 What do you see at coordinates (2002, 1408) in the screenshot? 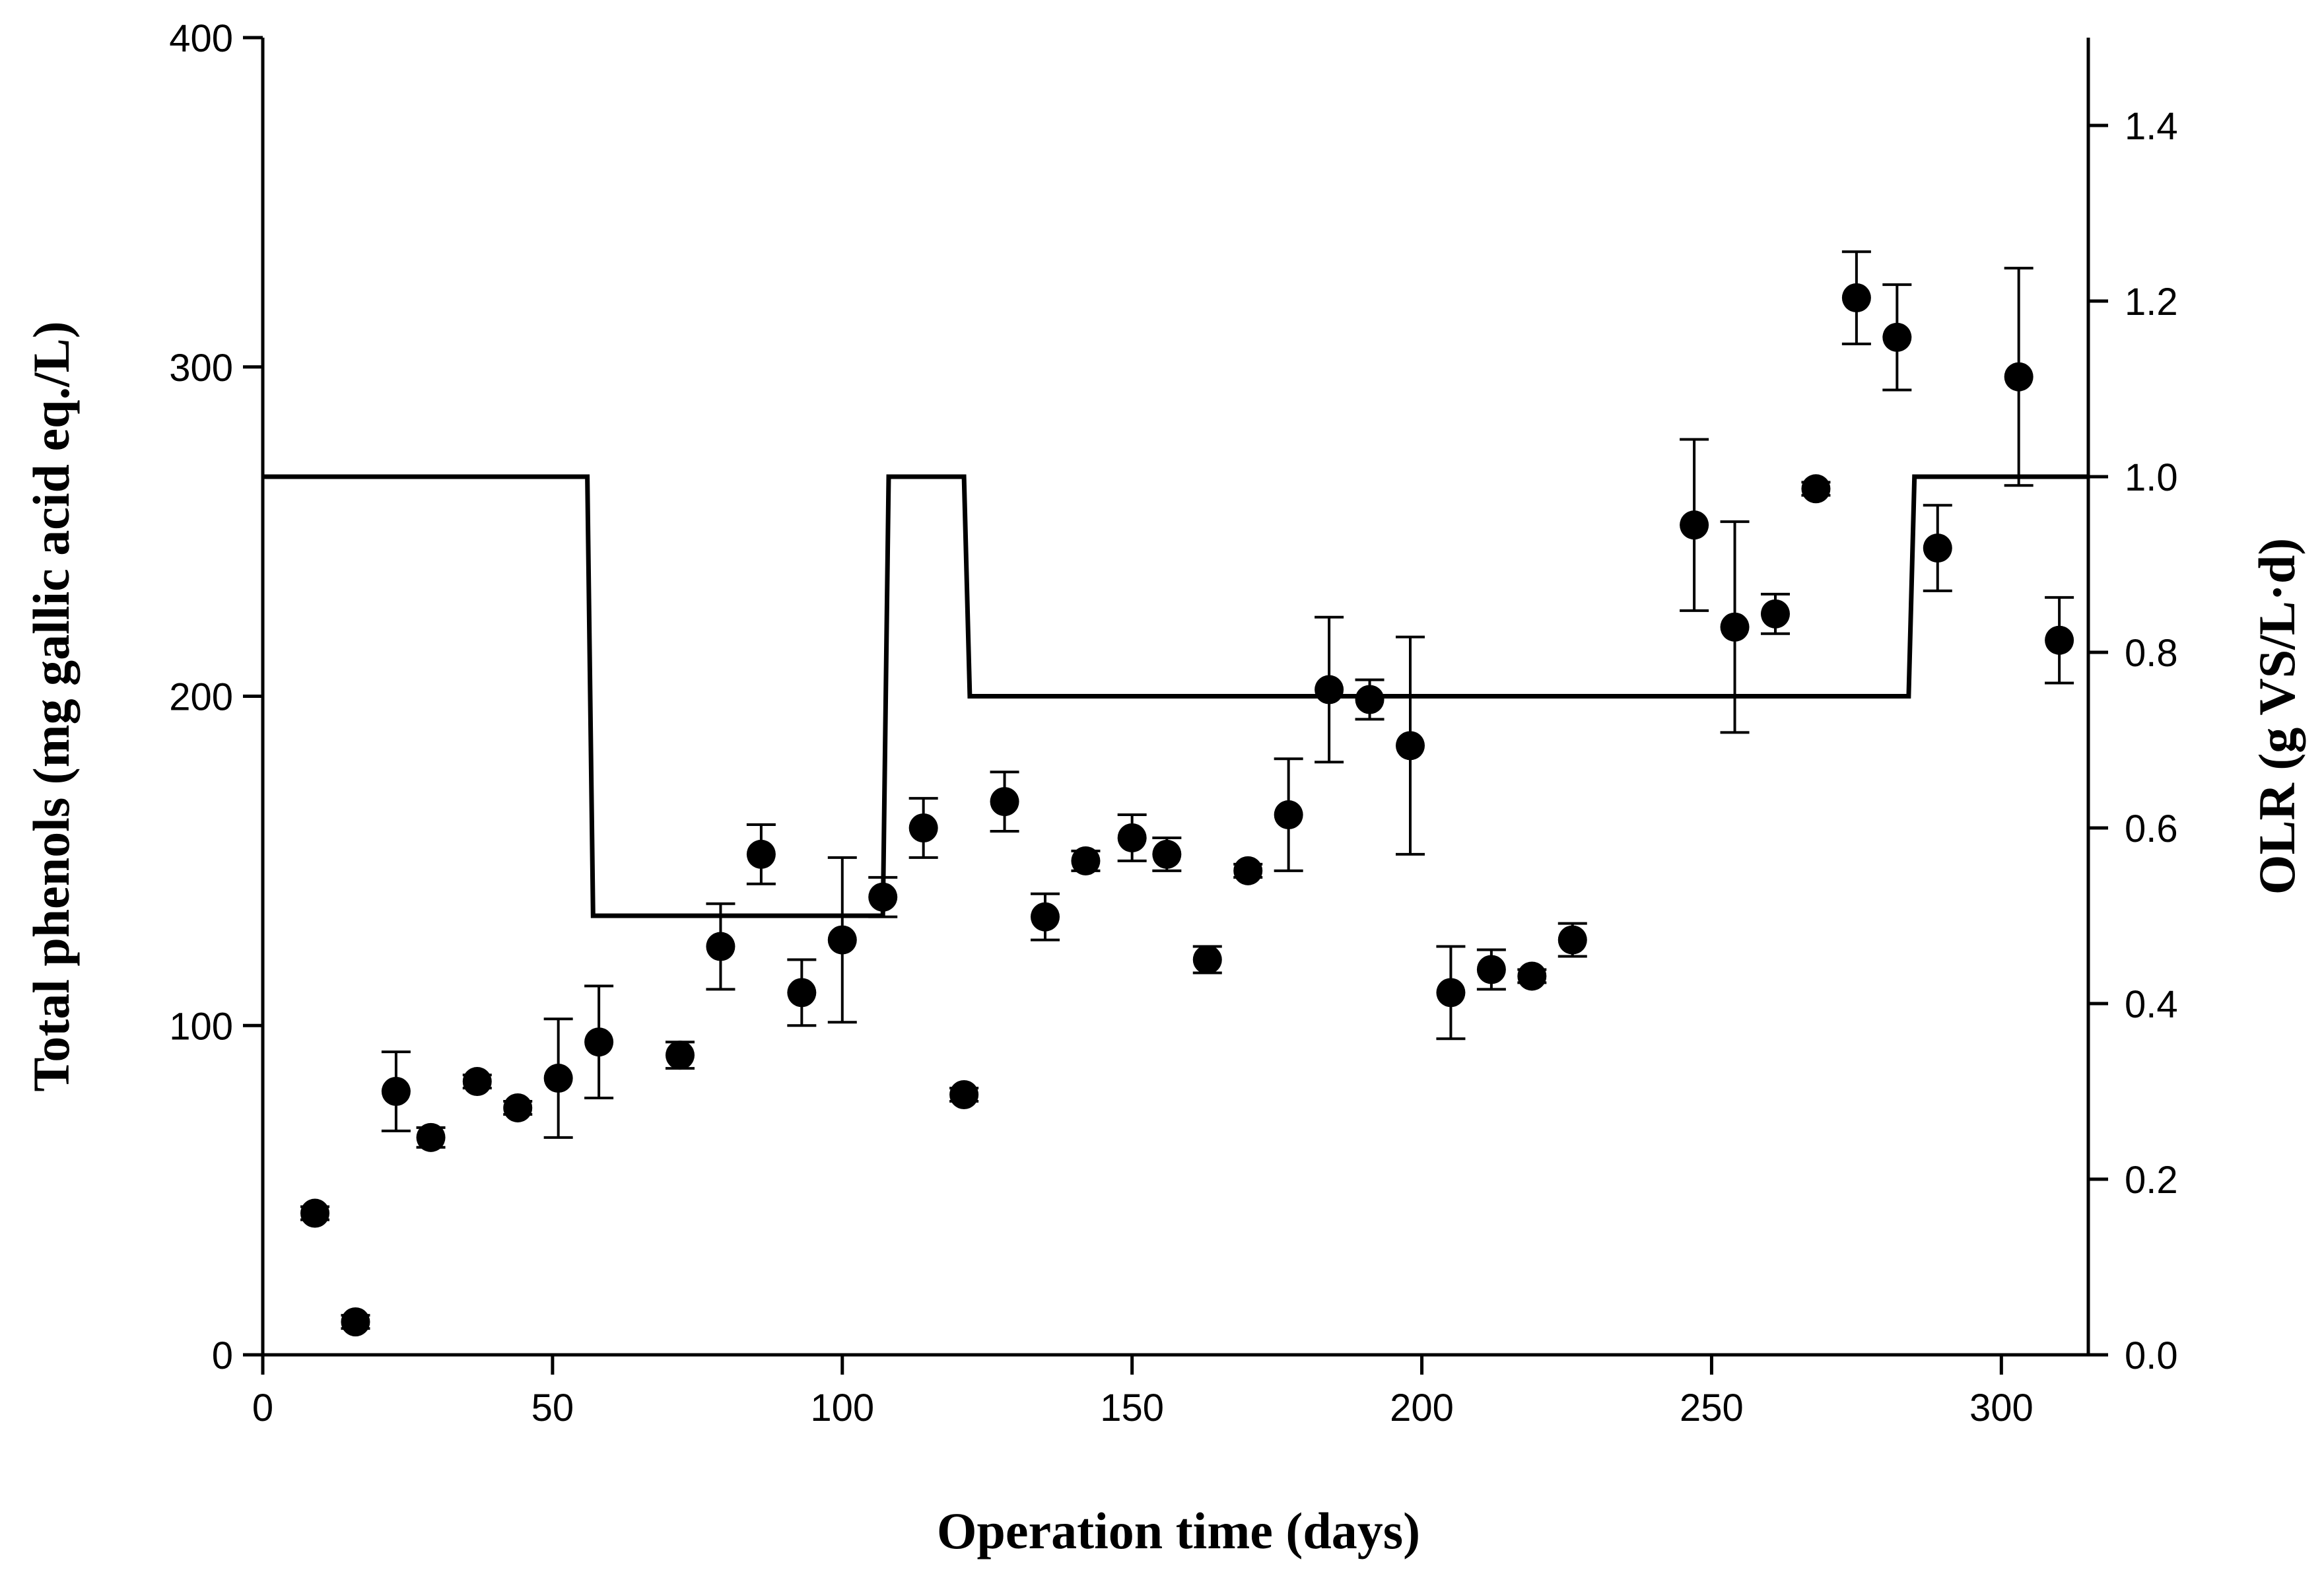
I see `x-tick-label: 300` at bounding box center [2002, 1408].